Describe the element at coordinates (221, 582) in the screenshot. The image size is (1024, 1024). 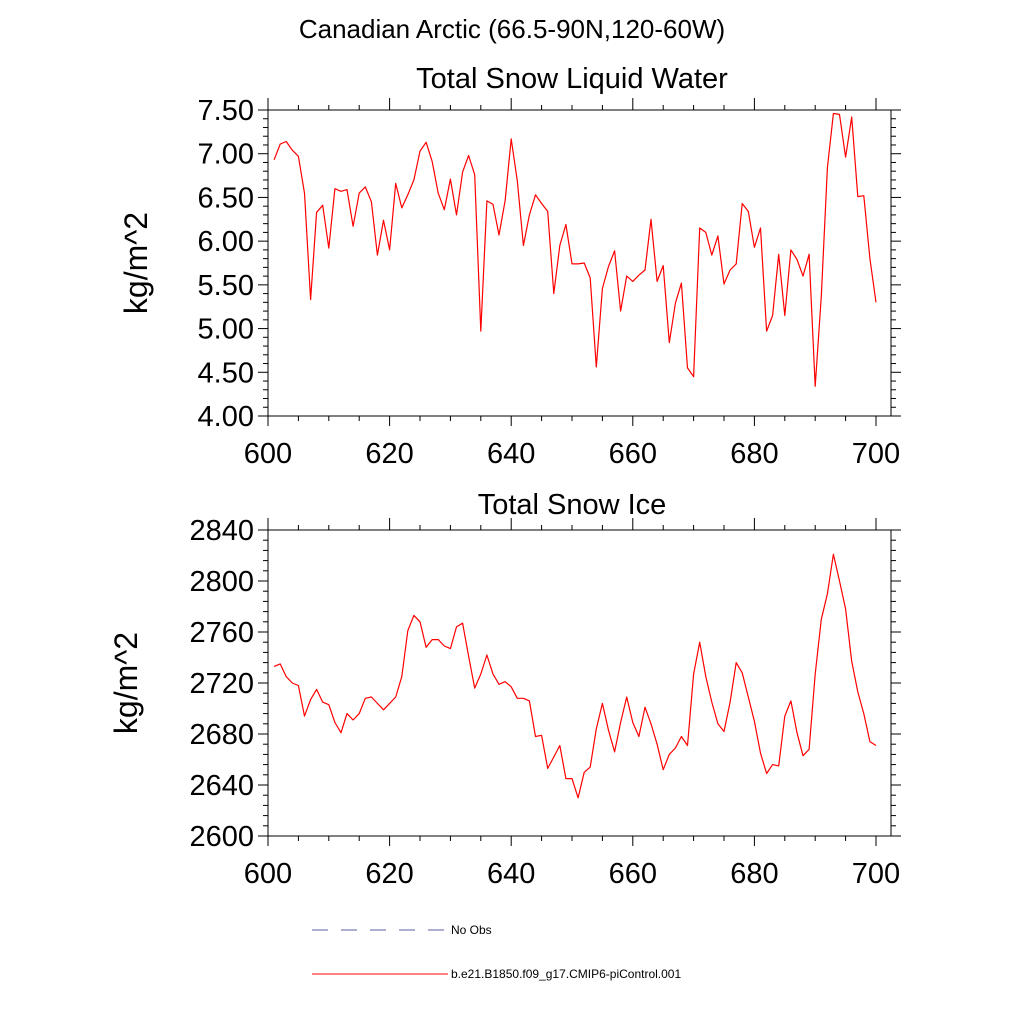
I see `y-tick-label: 2800` at that location.